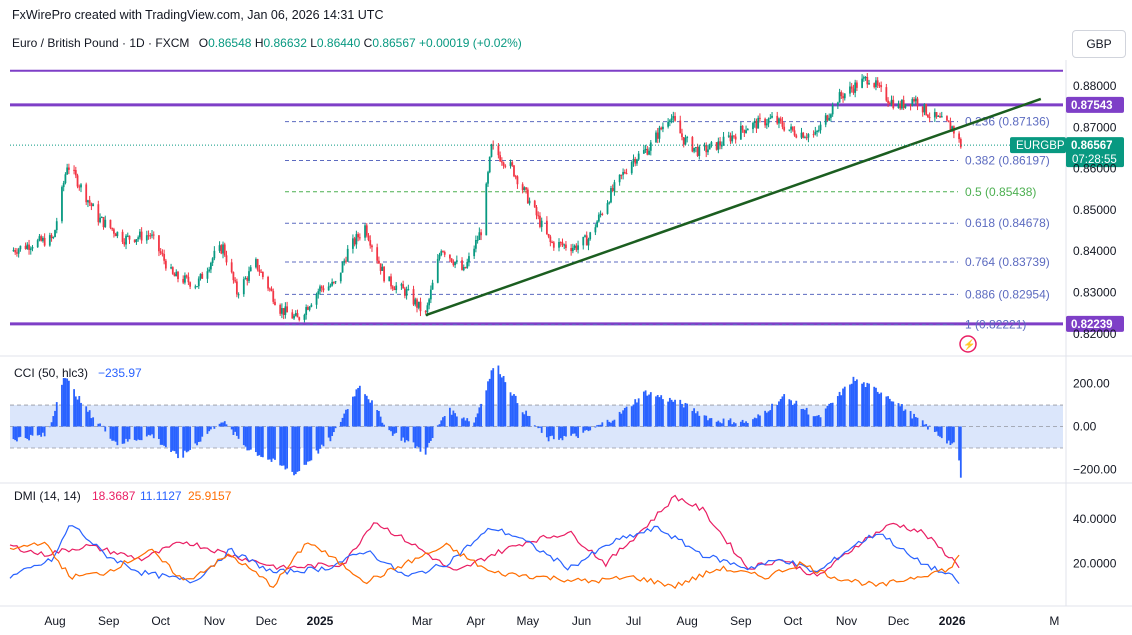 The image size is (1132, 635). I want to click on close-label: C, so click(368, 43).